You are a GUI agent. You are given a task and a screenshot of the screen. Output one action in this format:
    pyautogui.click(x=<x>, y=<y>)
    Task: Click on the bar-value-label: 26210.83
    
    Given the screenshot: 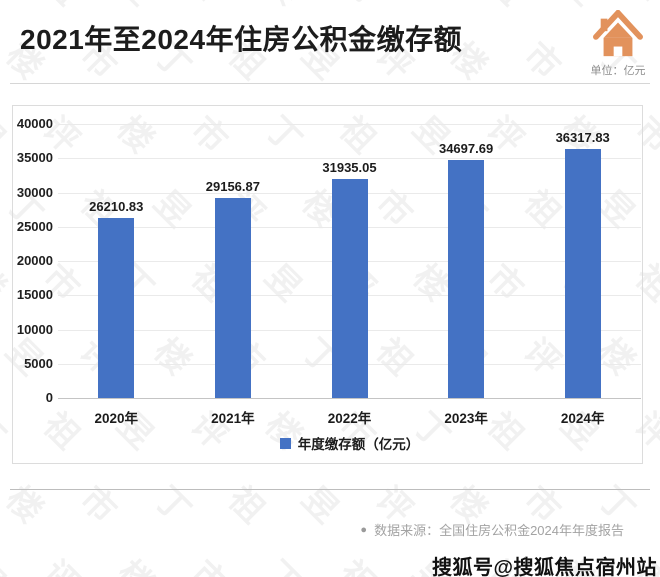 What is the action you would take?
    pyautogui.click(x=116, y=207)
    